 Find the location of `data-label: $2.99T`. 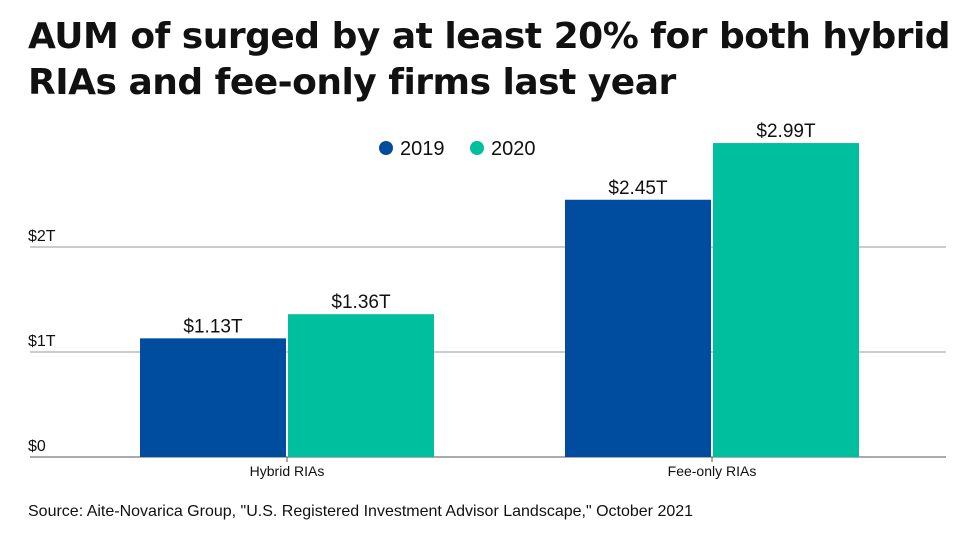

data-label: $2.99T is located at coordinates (786, 131).